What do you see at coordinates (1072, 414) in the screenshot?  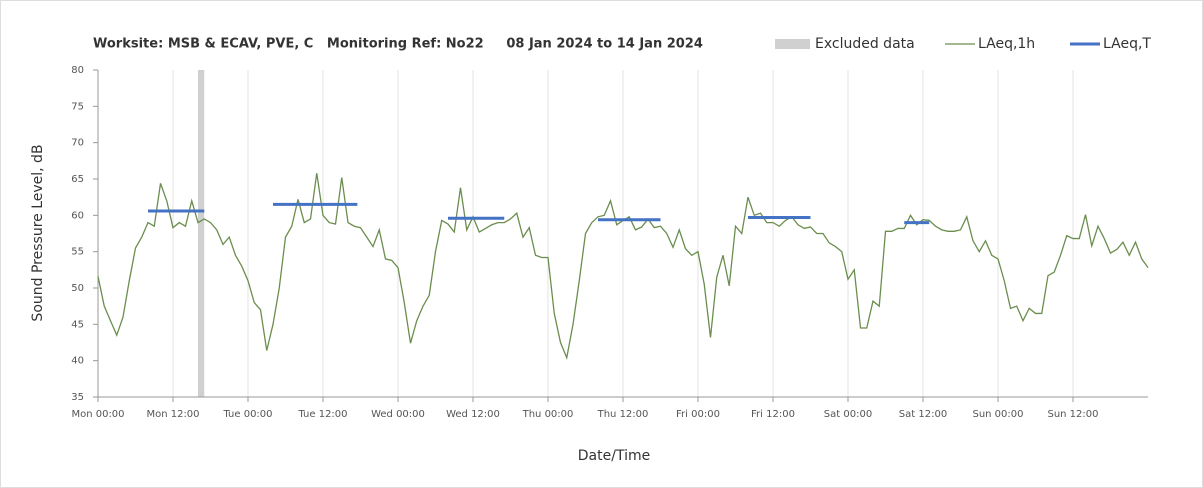 I see `x-tick-label: Sun 12:00` at bounding box center [1072, 414].